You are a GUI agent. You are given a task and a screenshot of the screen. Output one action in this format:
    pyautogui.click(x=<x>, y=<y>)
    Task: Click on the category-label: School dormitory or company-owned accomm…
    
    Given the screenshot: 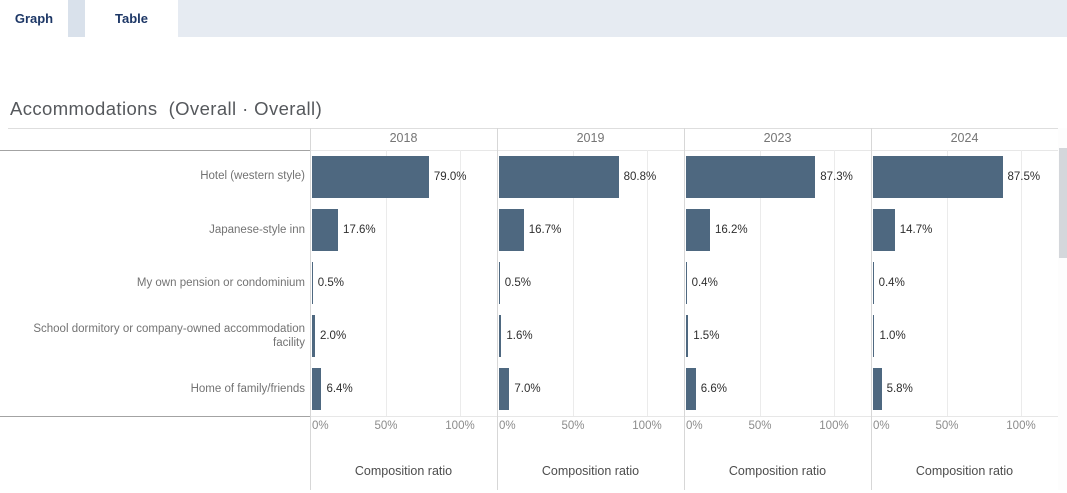 What is the action you would take?
    pyautogui.click(x=169, y=336)
    